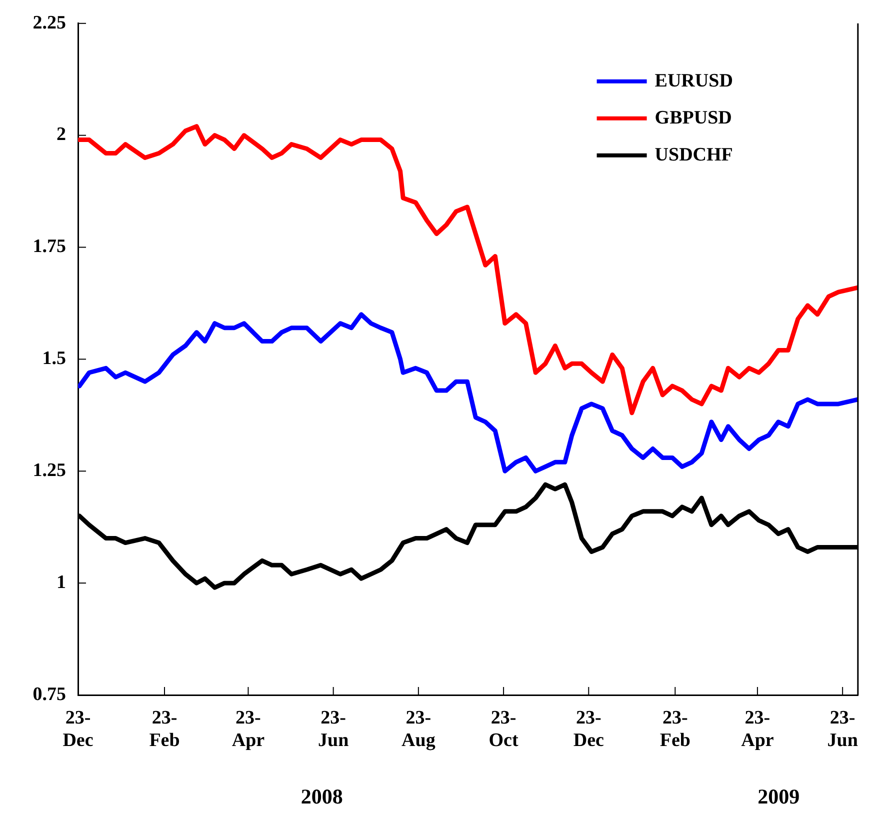 The image size is (870, 824). What do you see at coordinates (54, 359) in the screenshot?
I see `y-tick-label: 1.5` at bounding box center [54, 359].